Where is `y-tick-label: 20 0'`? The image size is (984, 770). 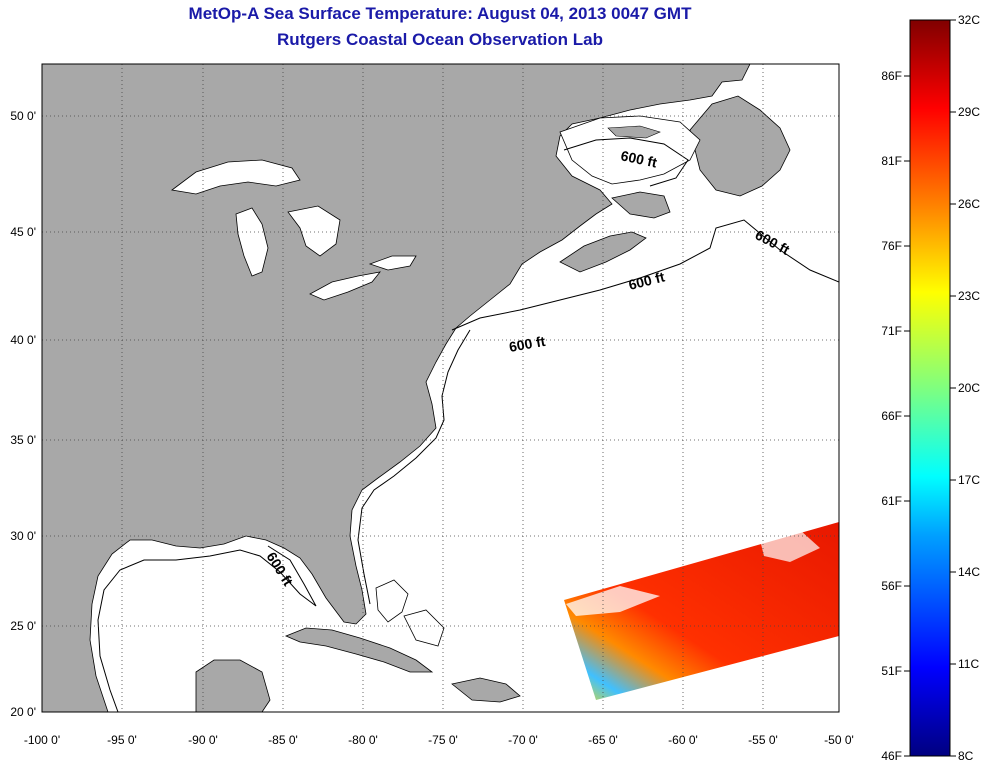
y-tick-label: 20 0' is located at coordinates (23, 712).